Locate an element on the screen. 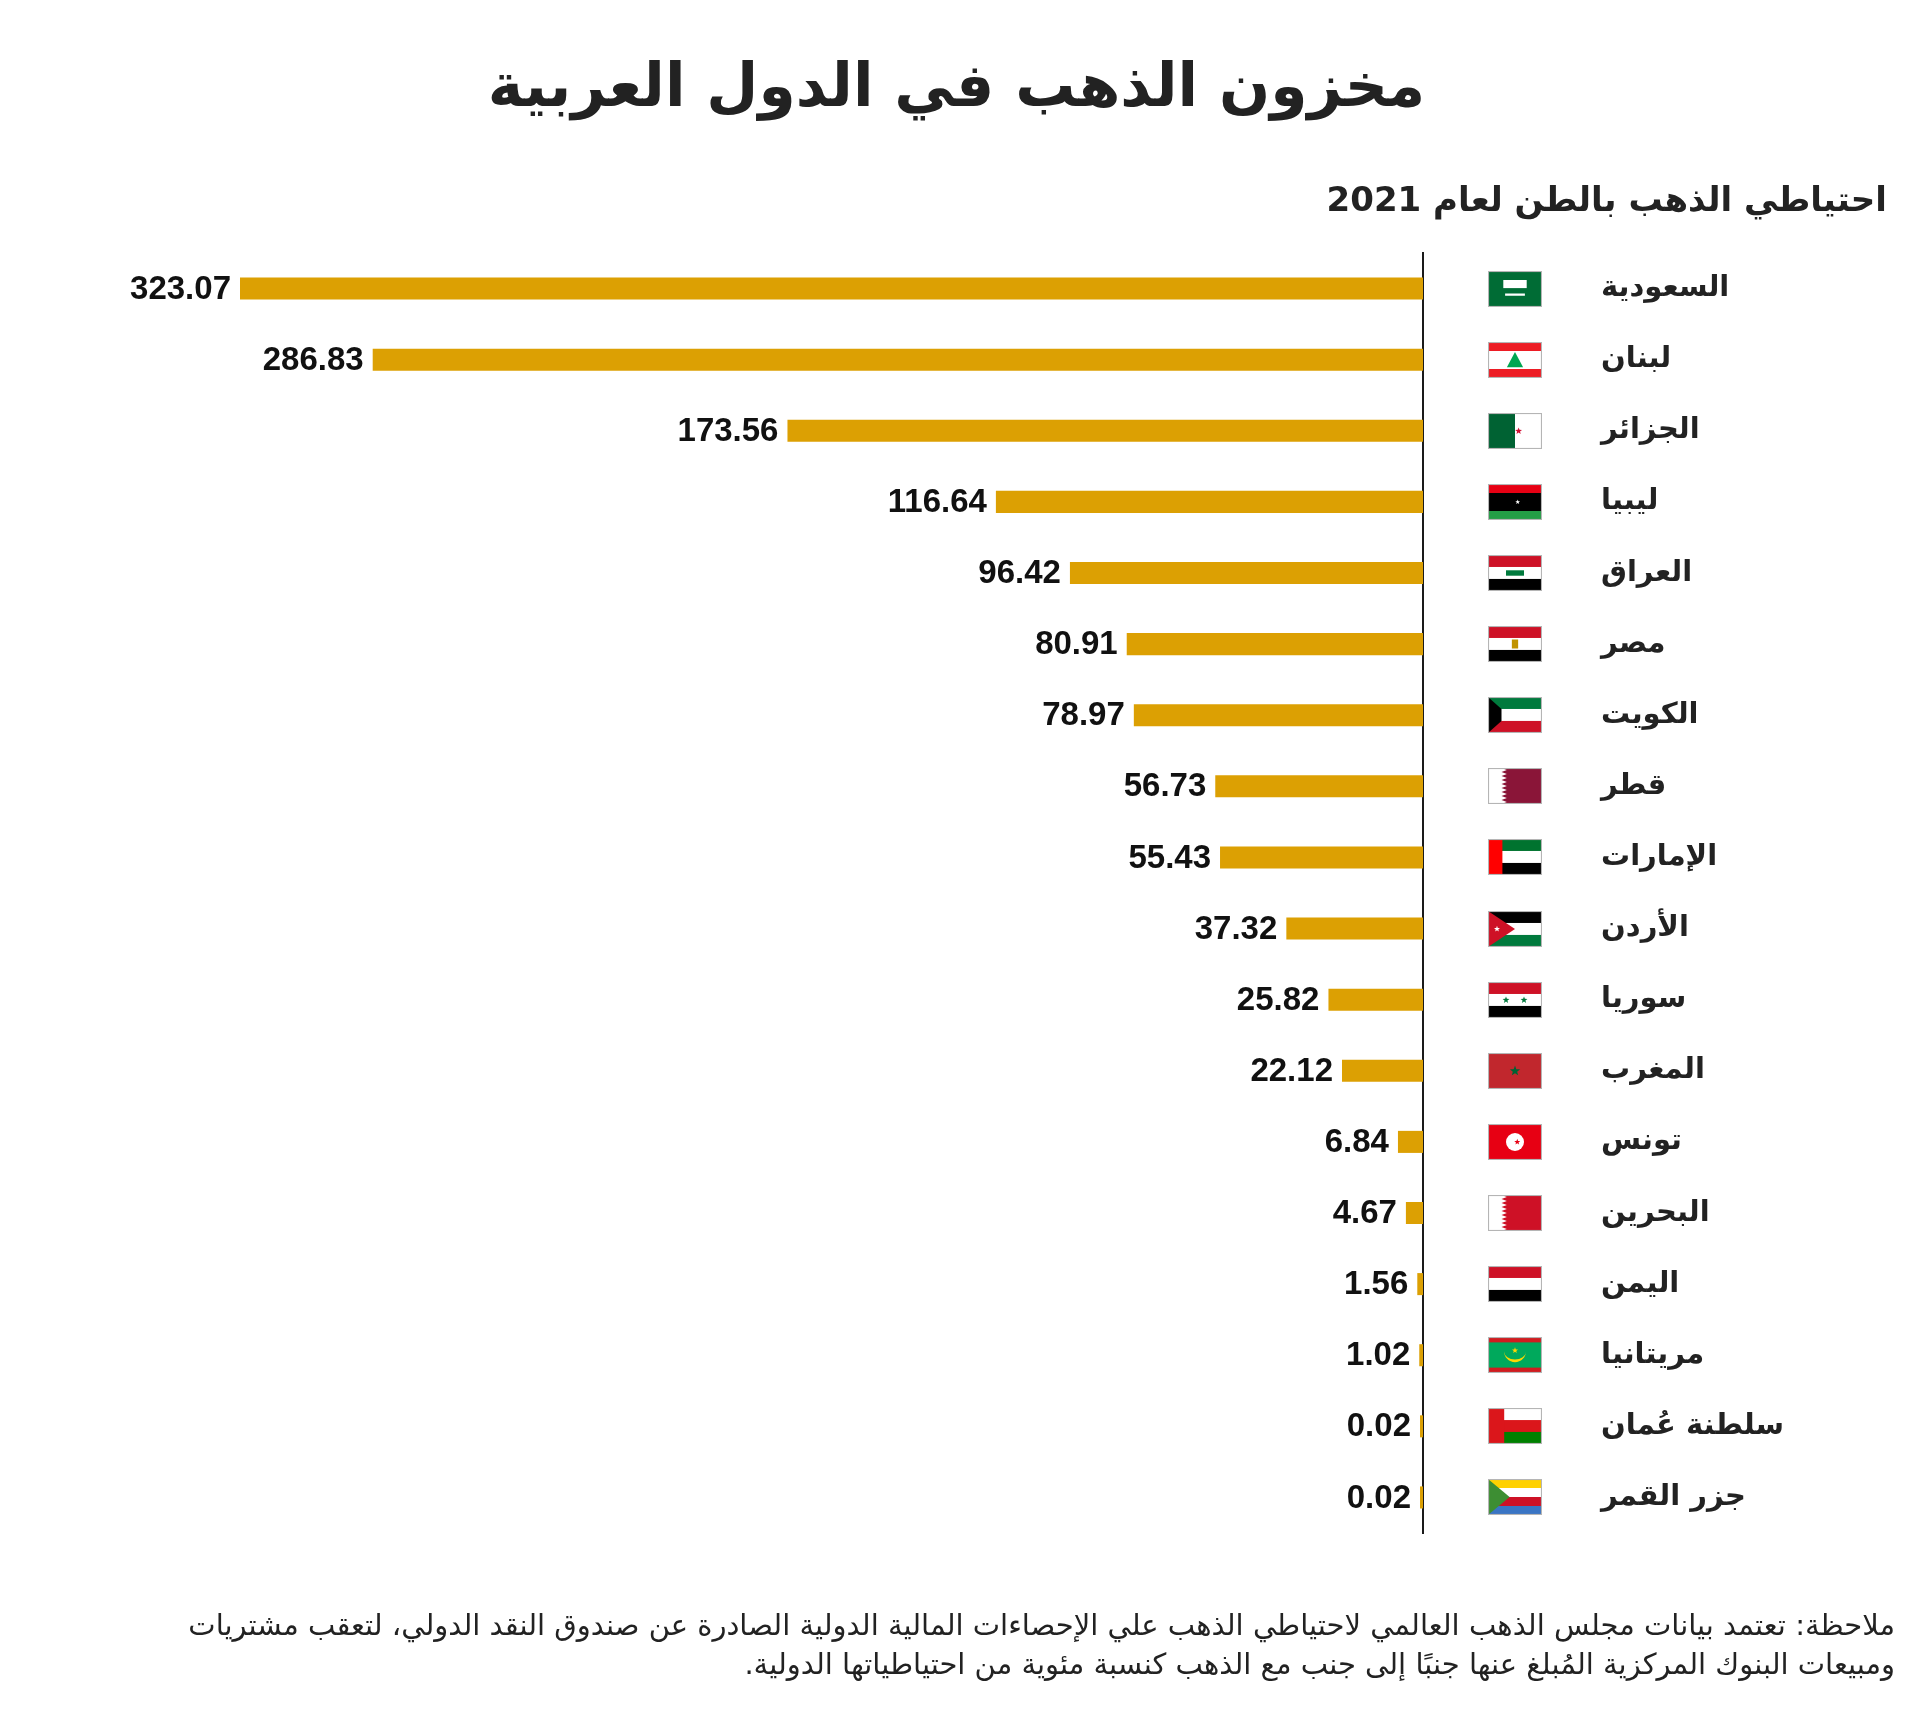  chart-title: مخزون الذهب في الدول العربية is located at coordinates (956, 86).